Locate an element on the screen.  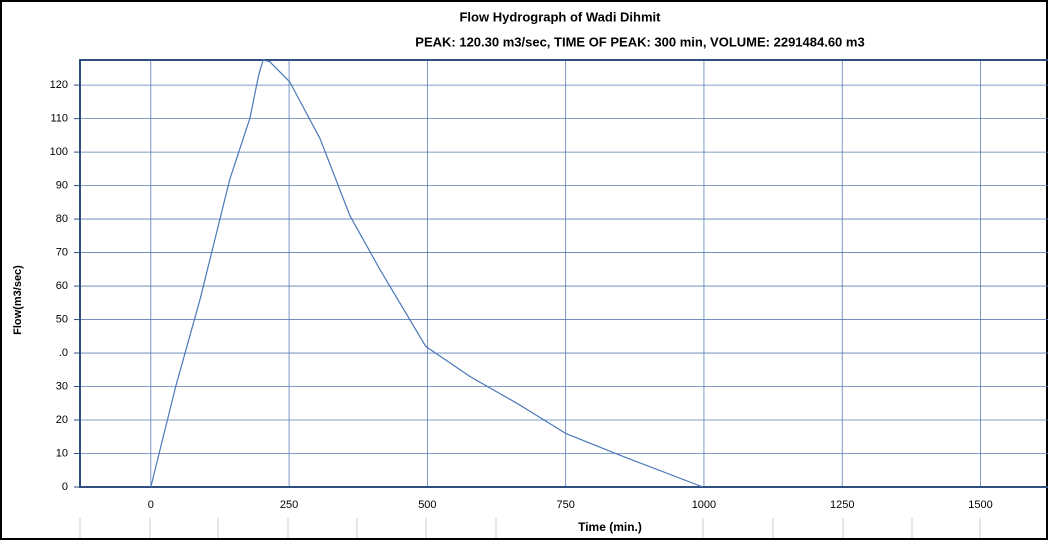
y-tick-label: 70 is located at coordinates (62, 252).